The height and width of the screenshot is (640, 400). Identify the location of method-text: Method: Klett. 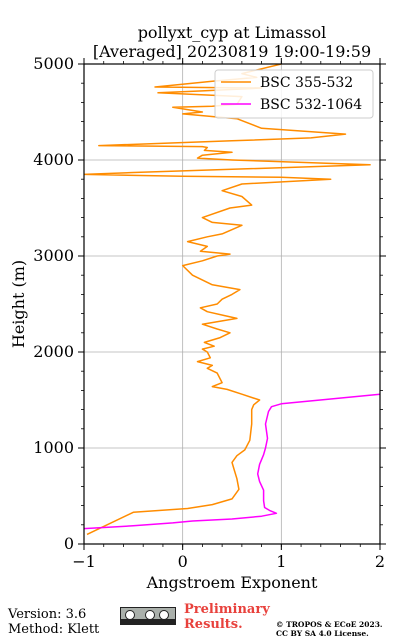
(54, 629).